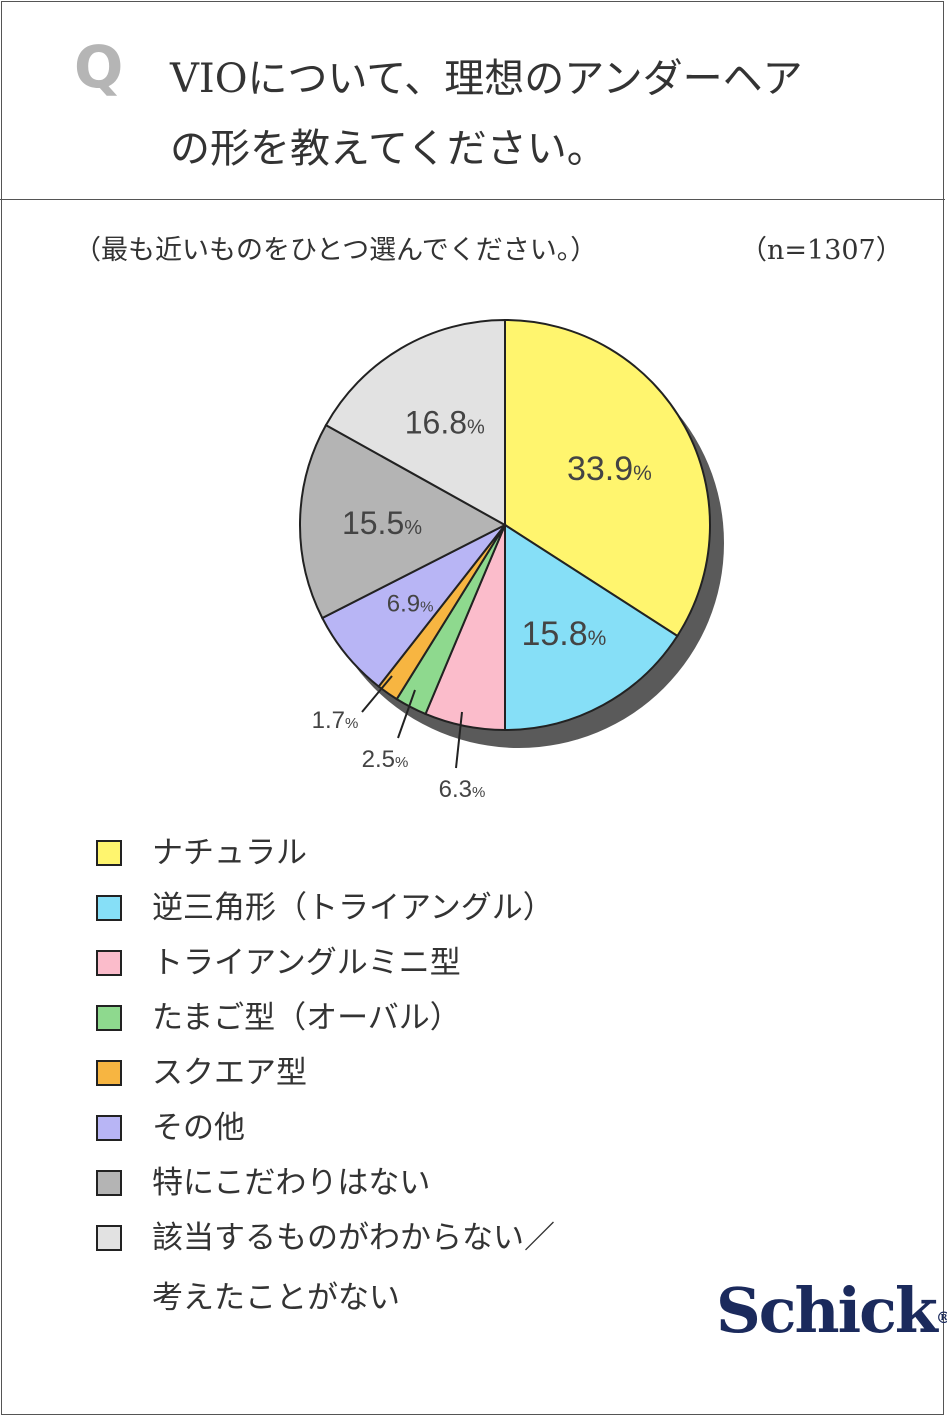 The image size is (947, 1418). I want to click on legend-label-line-2: 考えたことがない, so click(276, 1298).